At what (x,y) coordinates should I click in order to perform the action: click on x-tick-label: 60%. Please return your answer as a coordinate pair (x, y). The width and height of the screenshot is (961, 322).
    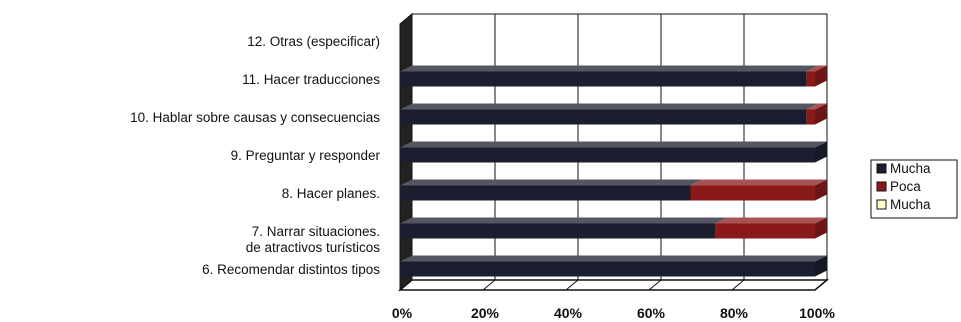
    Looking at the image, I should click on (651, 313).